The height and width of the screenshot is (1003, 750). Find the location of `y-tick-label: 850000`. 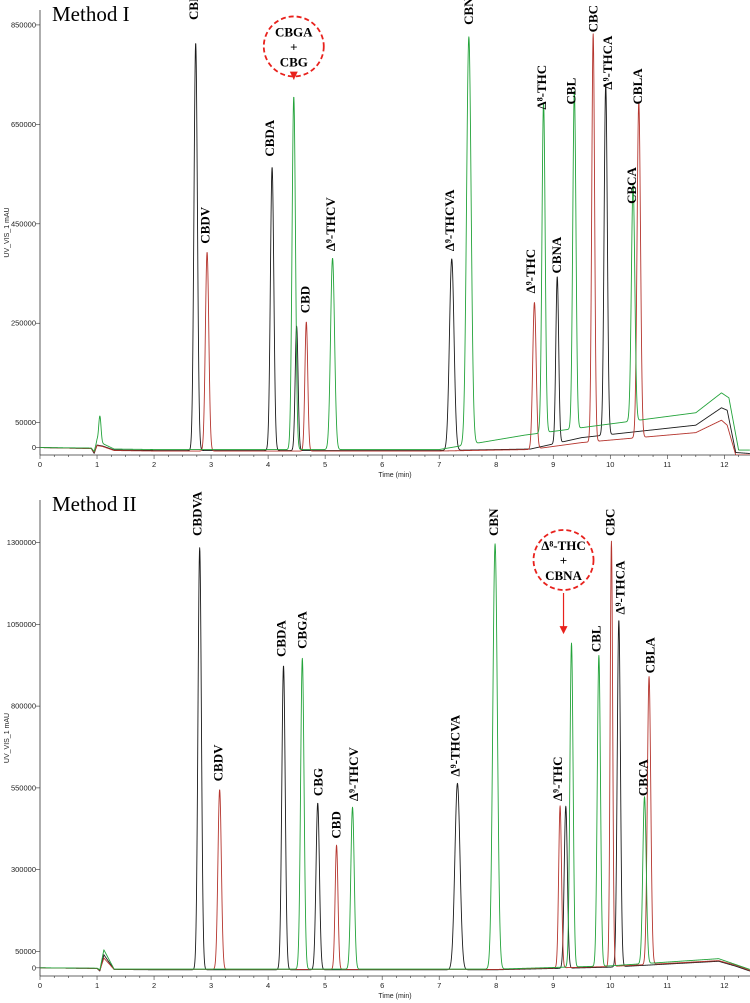

y-tick-label: 850000 is located at coordinates (23, 24).